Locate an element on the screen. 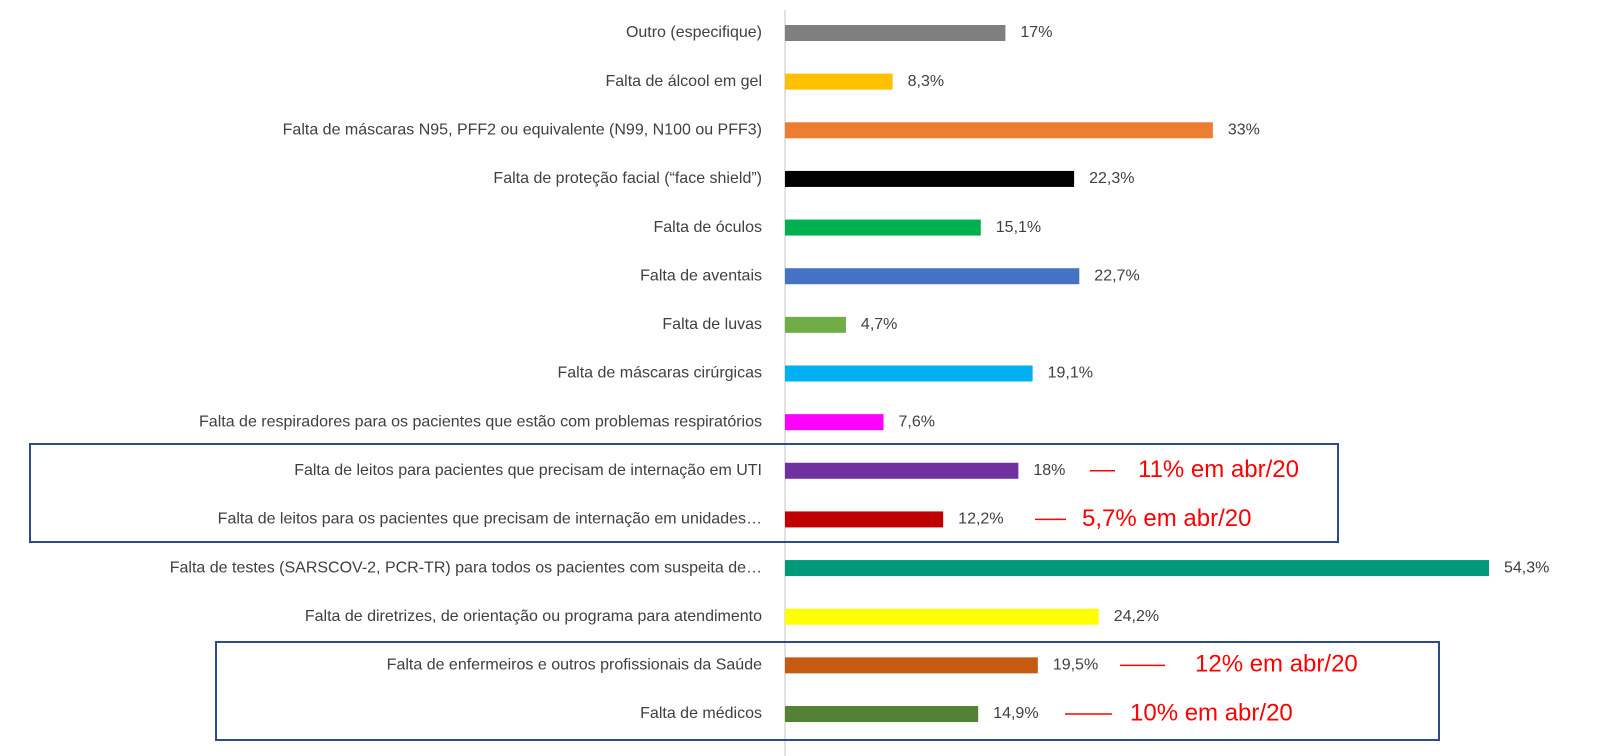  value-label: 19,5% is located at coordinates (1075, 665).